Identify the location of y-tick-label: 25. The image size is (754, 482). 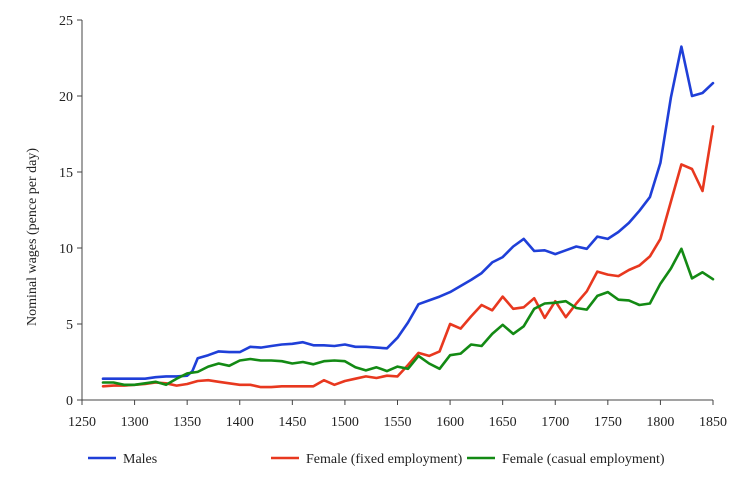
(66, 21).